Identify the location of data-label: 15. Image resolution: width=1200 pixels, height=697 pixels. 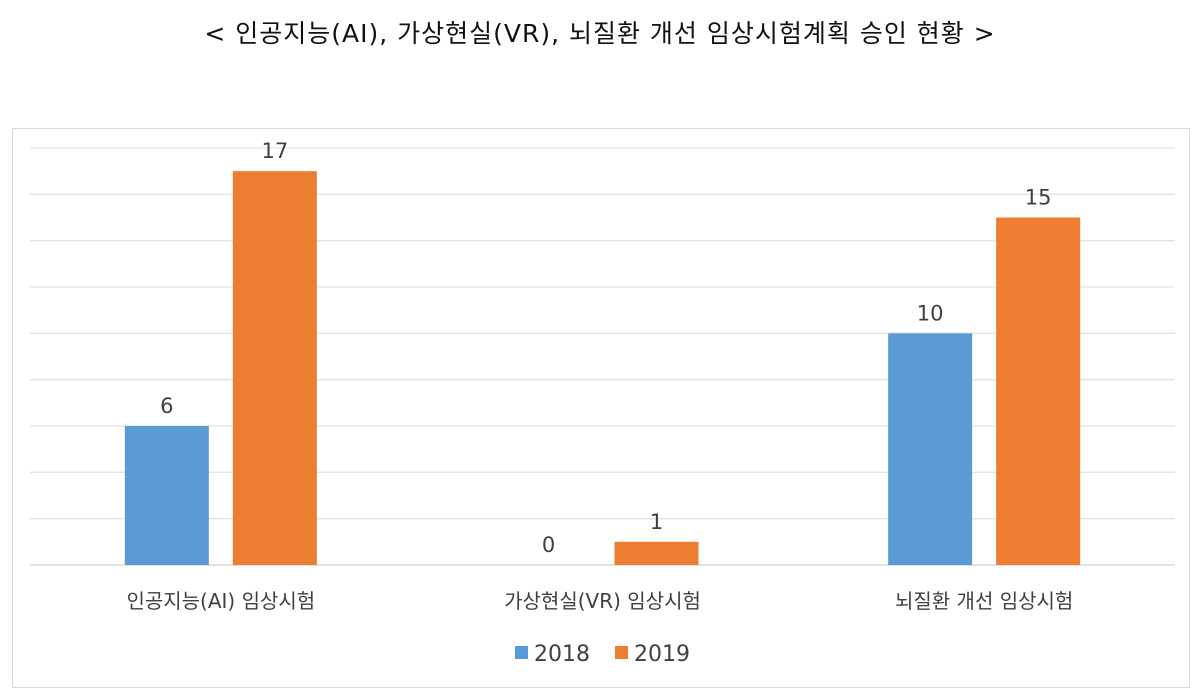
(1038, 198).